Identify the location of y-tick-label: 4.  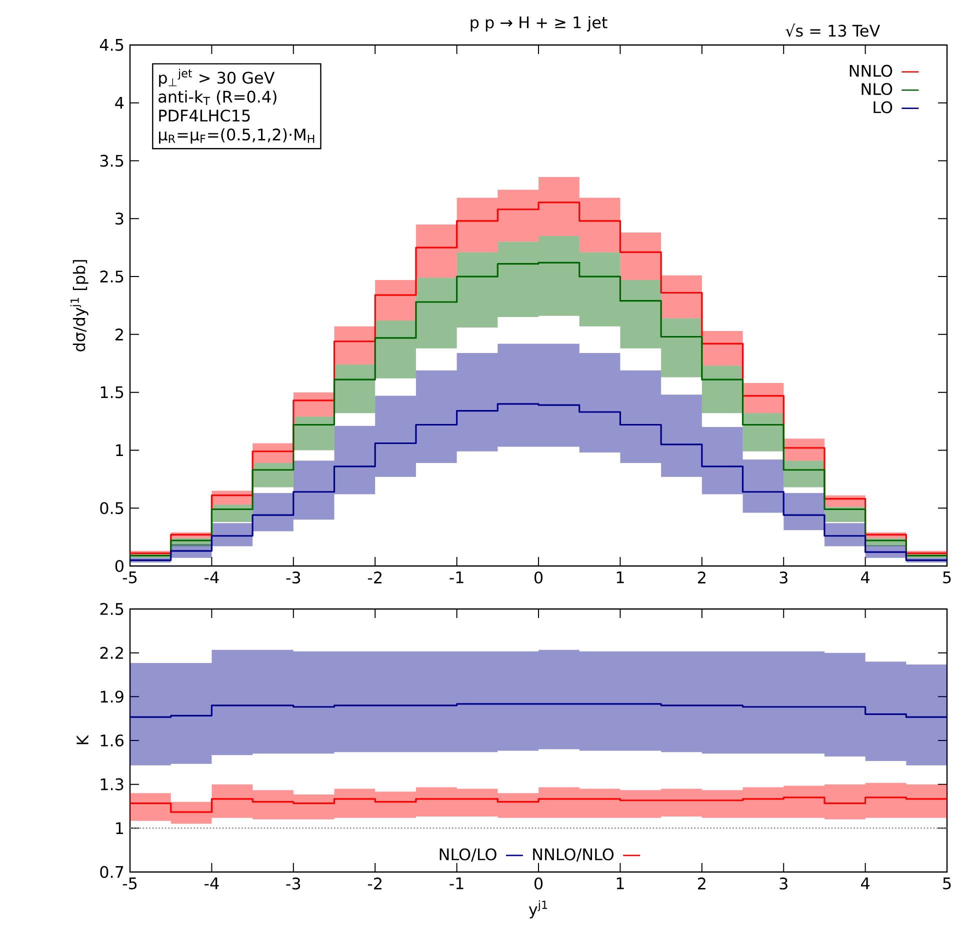
(119, 103).